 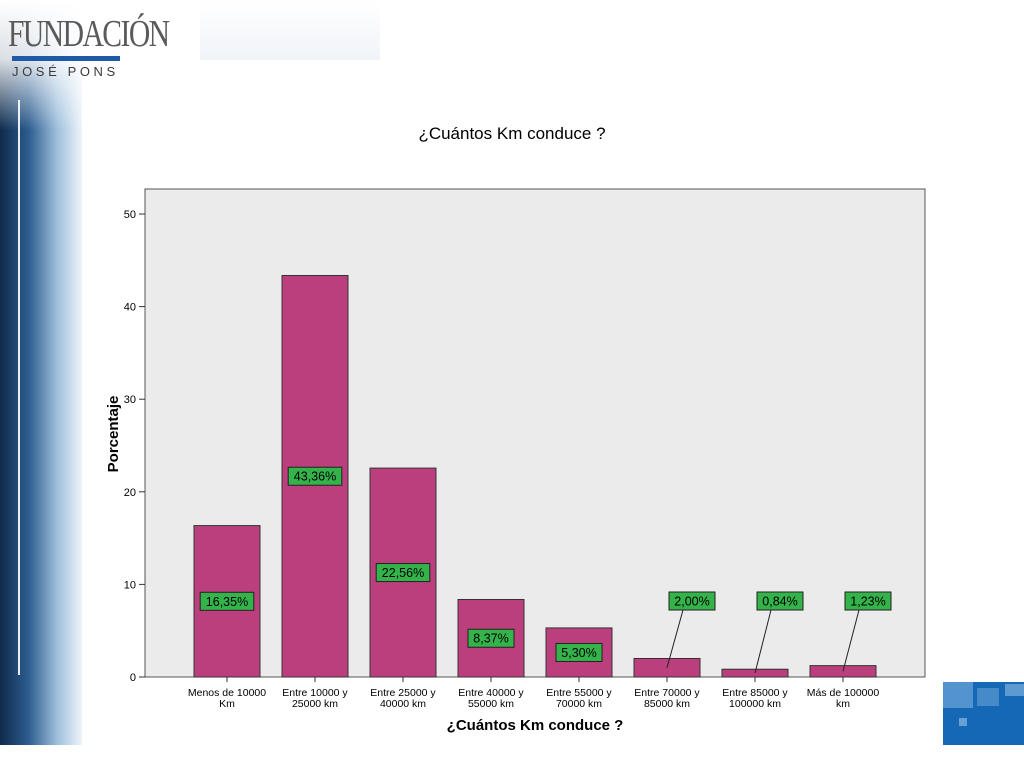 What do you see at coordinates (491, 704) in the screenshot?
I see `x-tick-label: 55000 km` at bounding box center [491, 704].